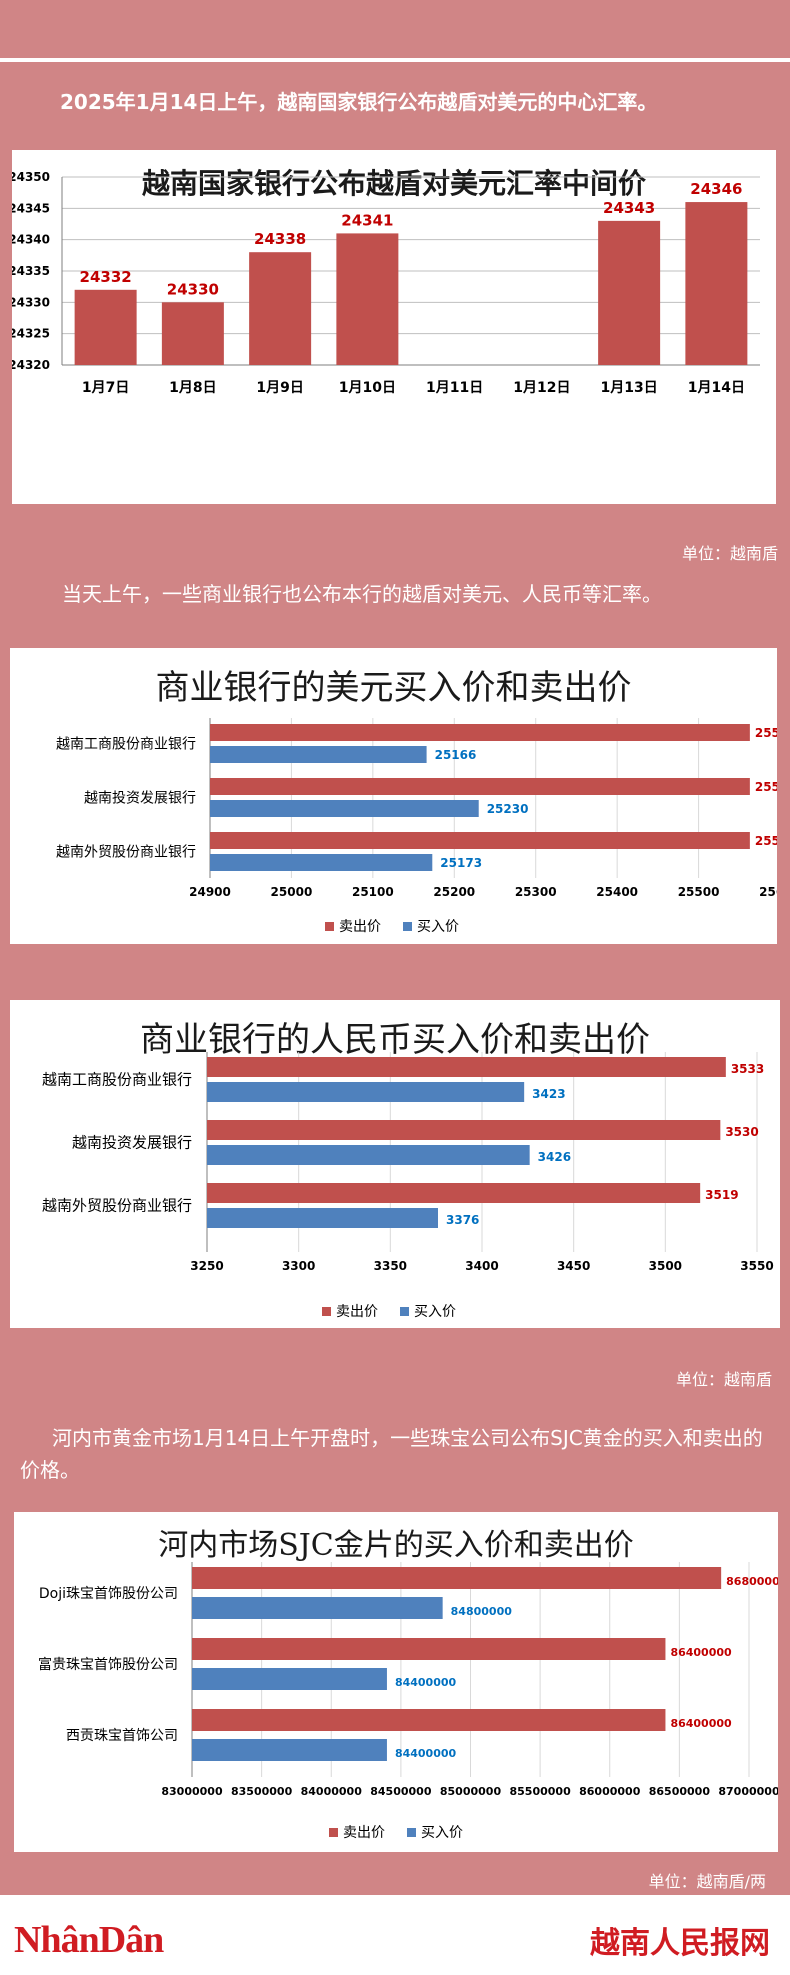 Image resolution: width=790 pixels, height=1975 pixels. I want to click on x-tick-label: 87000000, so click(748, 1791).